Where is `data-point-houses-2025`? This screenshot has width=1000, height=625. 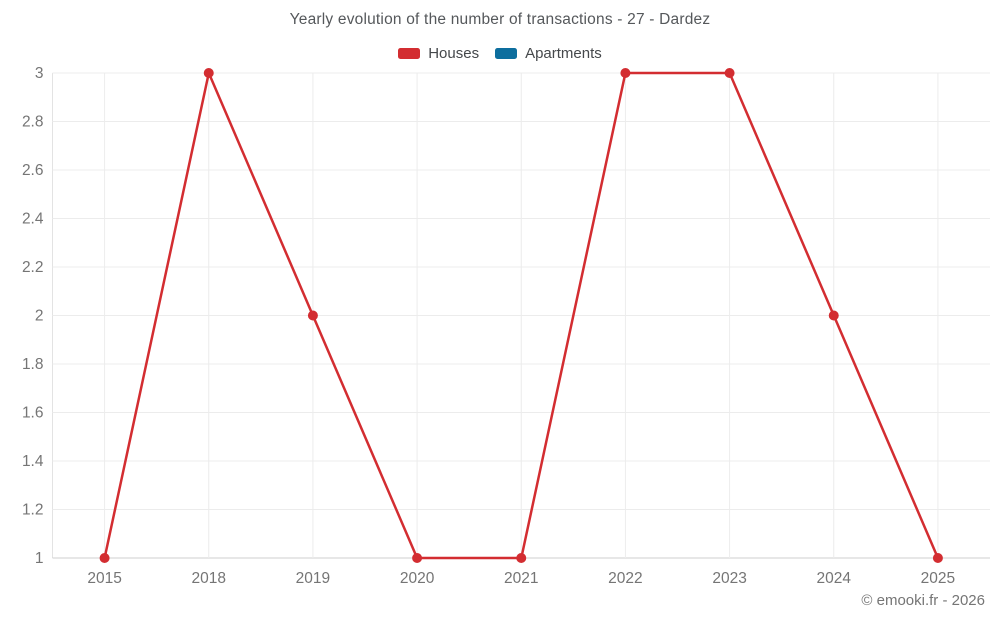
data-point-houses-2025 is located at coordinates (937, 558).